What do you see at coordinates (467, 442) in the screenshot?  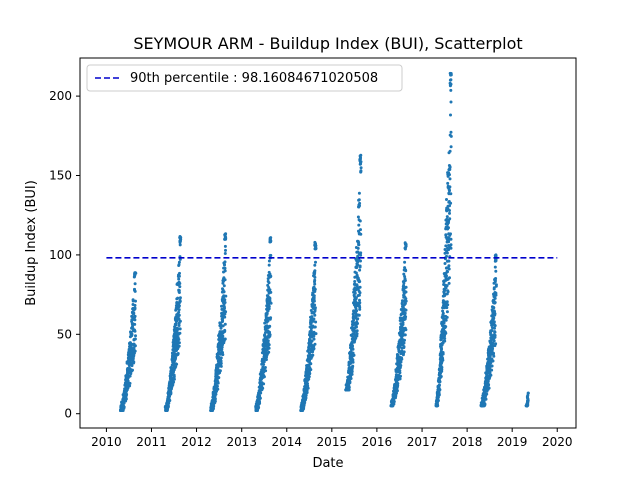 I see `x-tick-label: 2018` at bounding box center [467, 442].